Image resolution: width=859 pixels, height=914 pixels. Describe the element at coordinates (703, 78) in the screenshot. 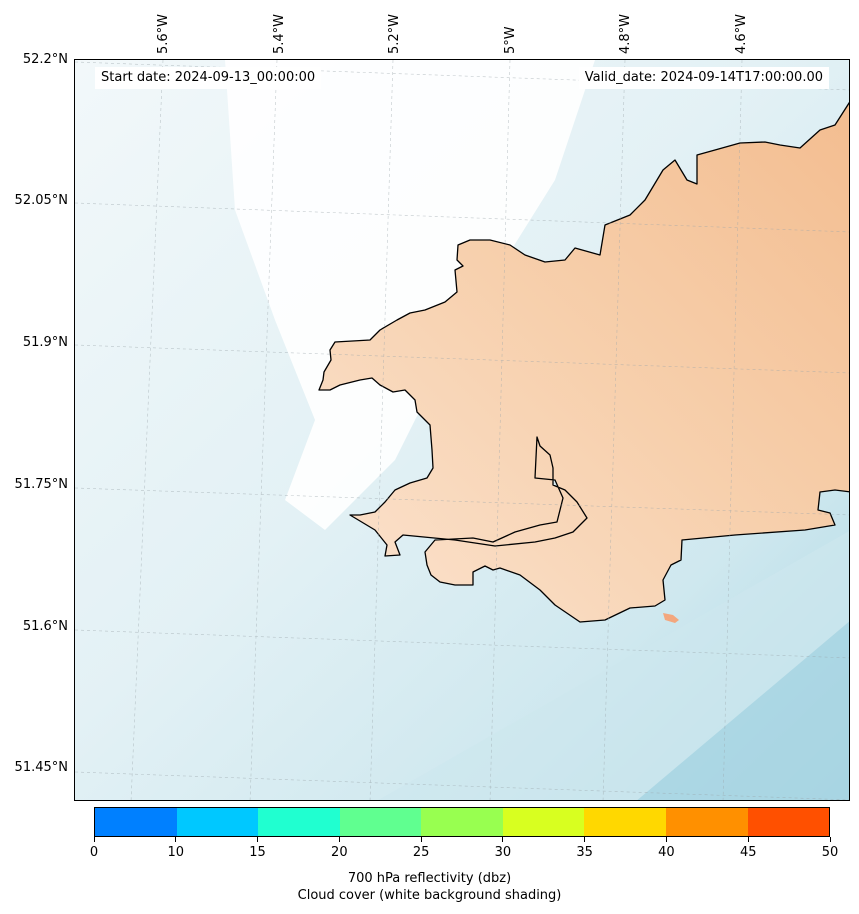

I see `valid-date-label: Valid_date: 2024-09-14T17:00:00.00` at that location.